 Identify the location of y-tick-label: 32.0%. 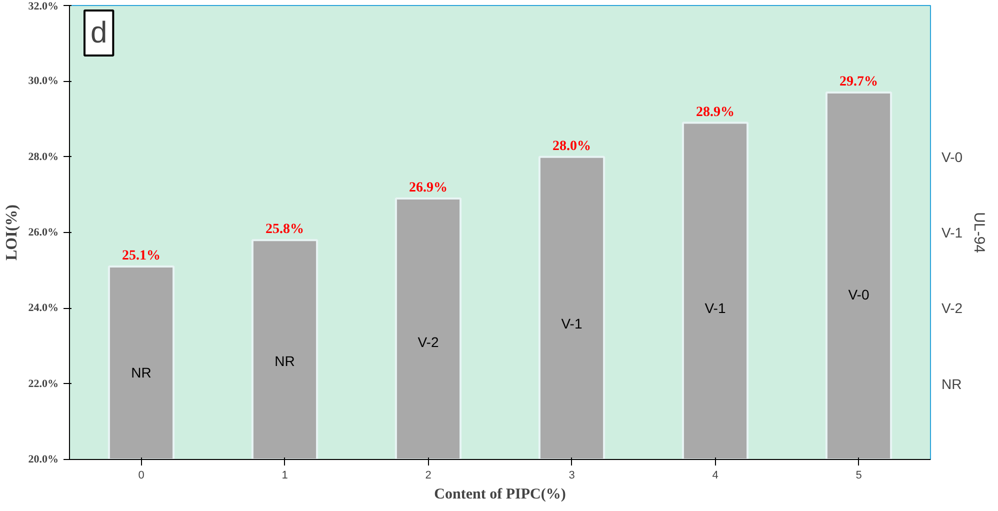
(43, 6).